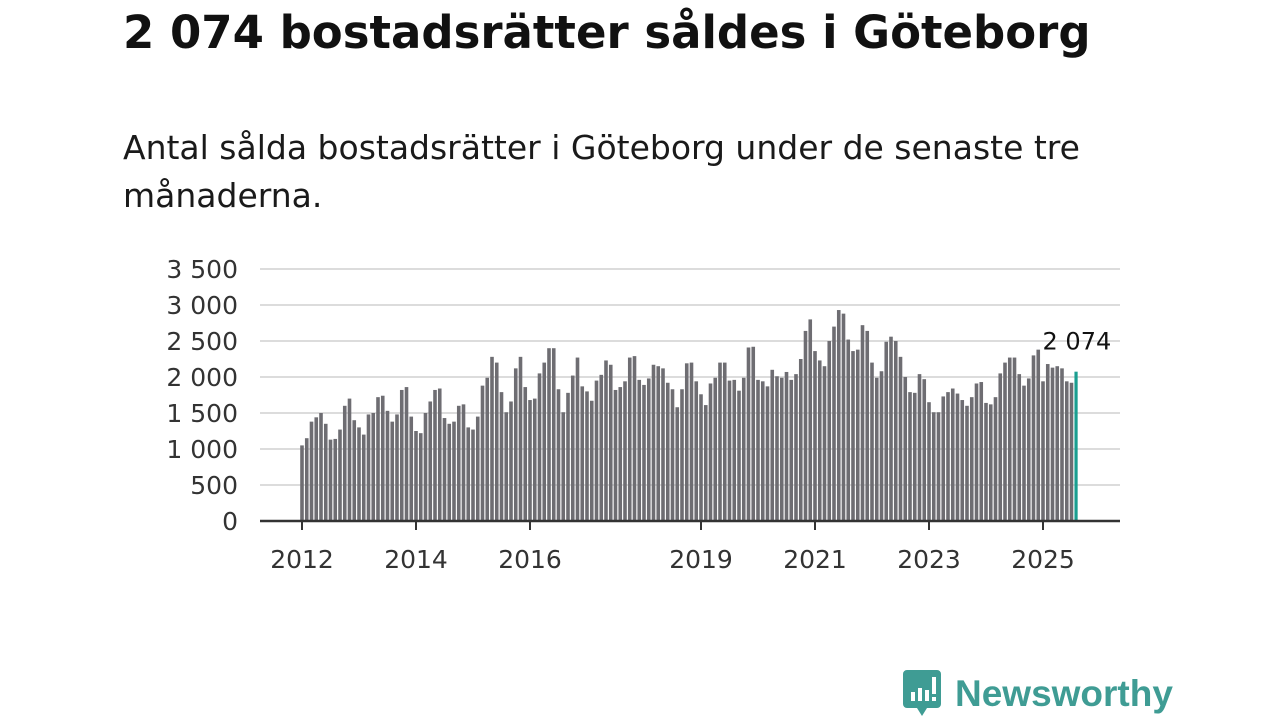 Image resolution: width=1280 pixels, height=720 pixels. I want to click on x-tick-label: 2025, so click(1043, 559).